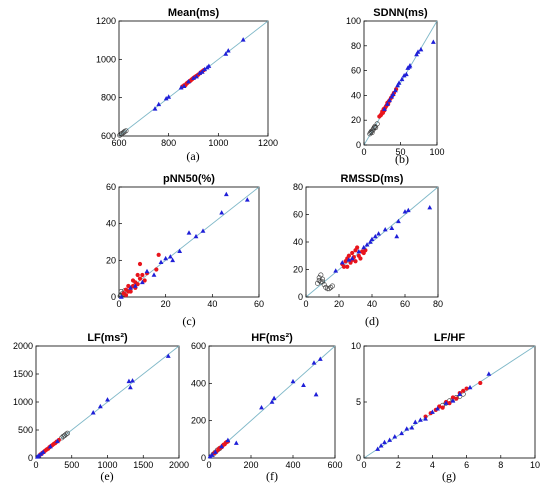 The width and height of the screenshot is (550, 499). Describe the element at coordinates (398, 465) in the screenshot. I see `x-tick-label: 2` at that location.